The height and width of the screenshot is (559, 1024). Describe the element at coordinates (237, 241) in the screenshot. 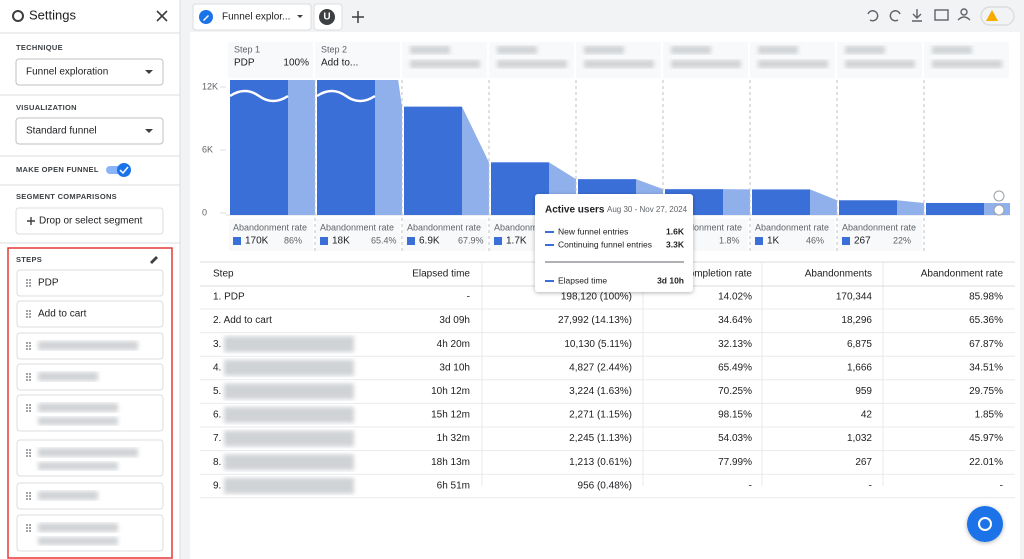

I see `legend-swatch` at that location.